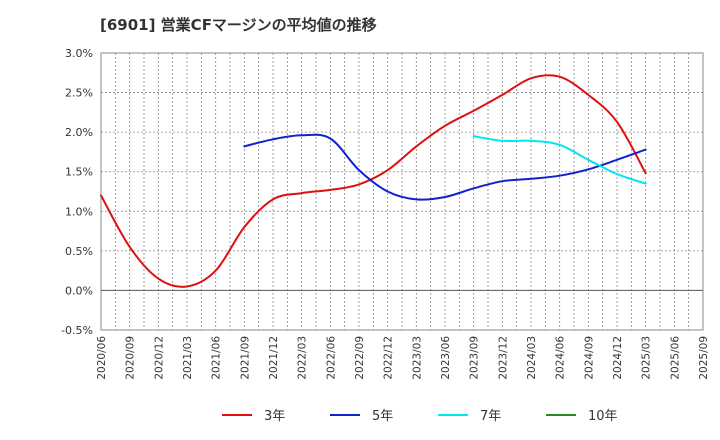 Image resolution: width=720 pixels, height=440 pixels. I want to click on x-tick-label: 2023/06, so click(446, 358).